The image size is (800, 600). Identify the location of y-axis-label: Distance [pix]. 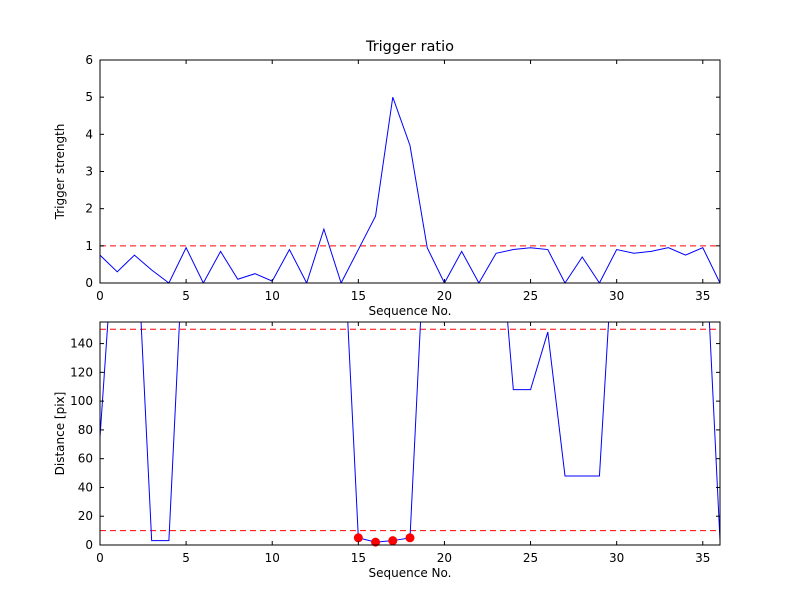
(60, 434).